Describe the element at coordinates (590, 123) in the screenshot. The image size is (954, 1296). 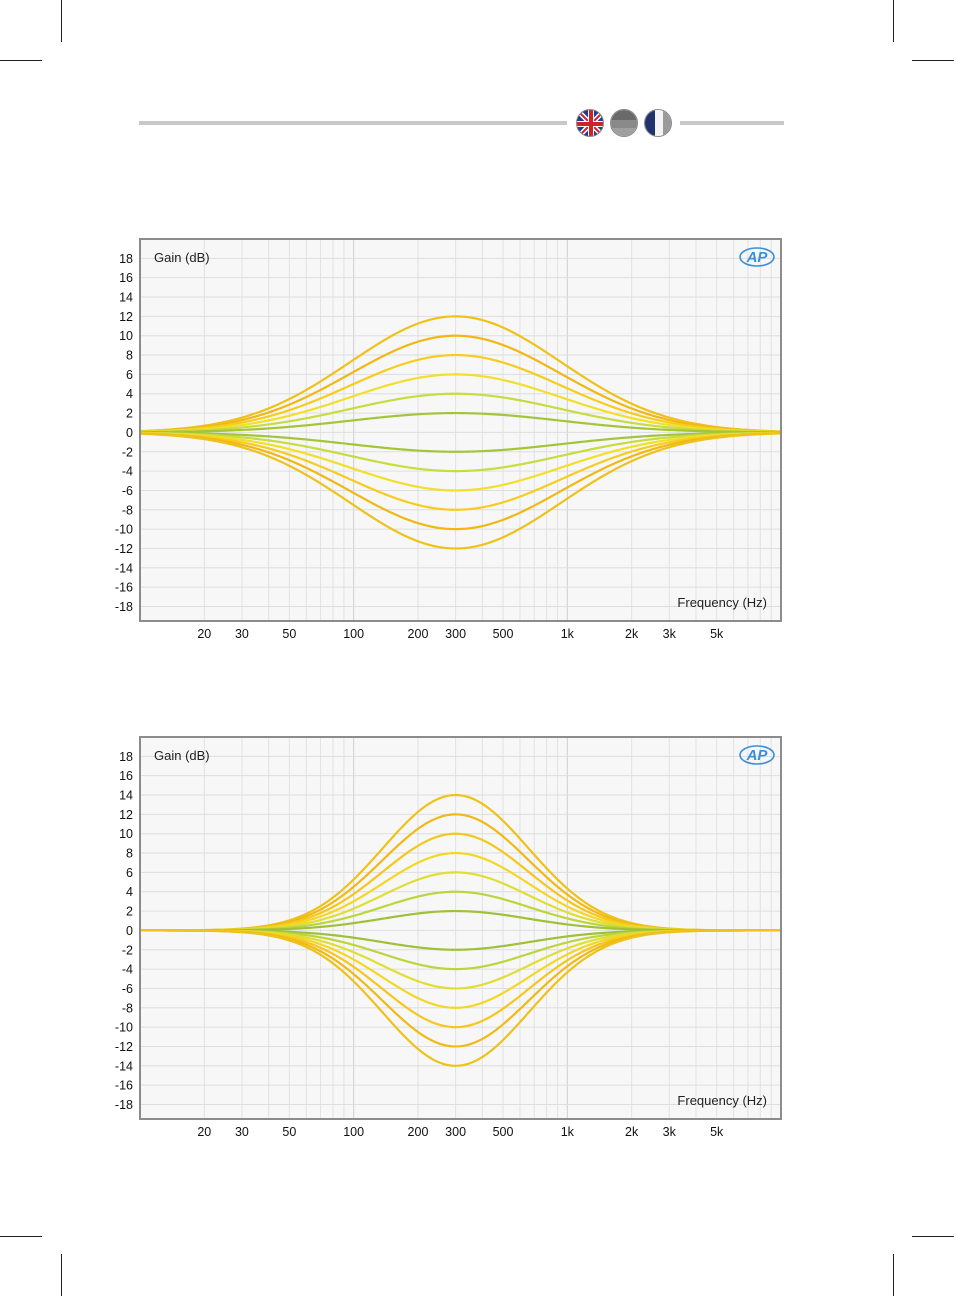
I see `flag-uk-icon` at that location.